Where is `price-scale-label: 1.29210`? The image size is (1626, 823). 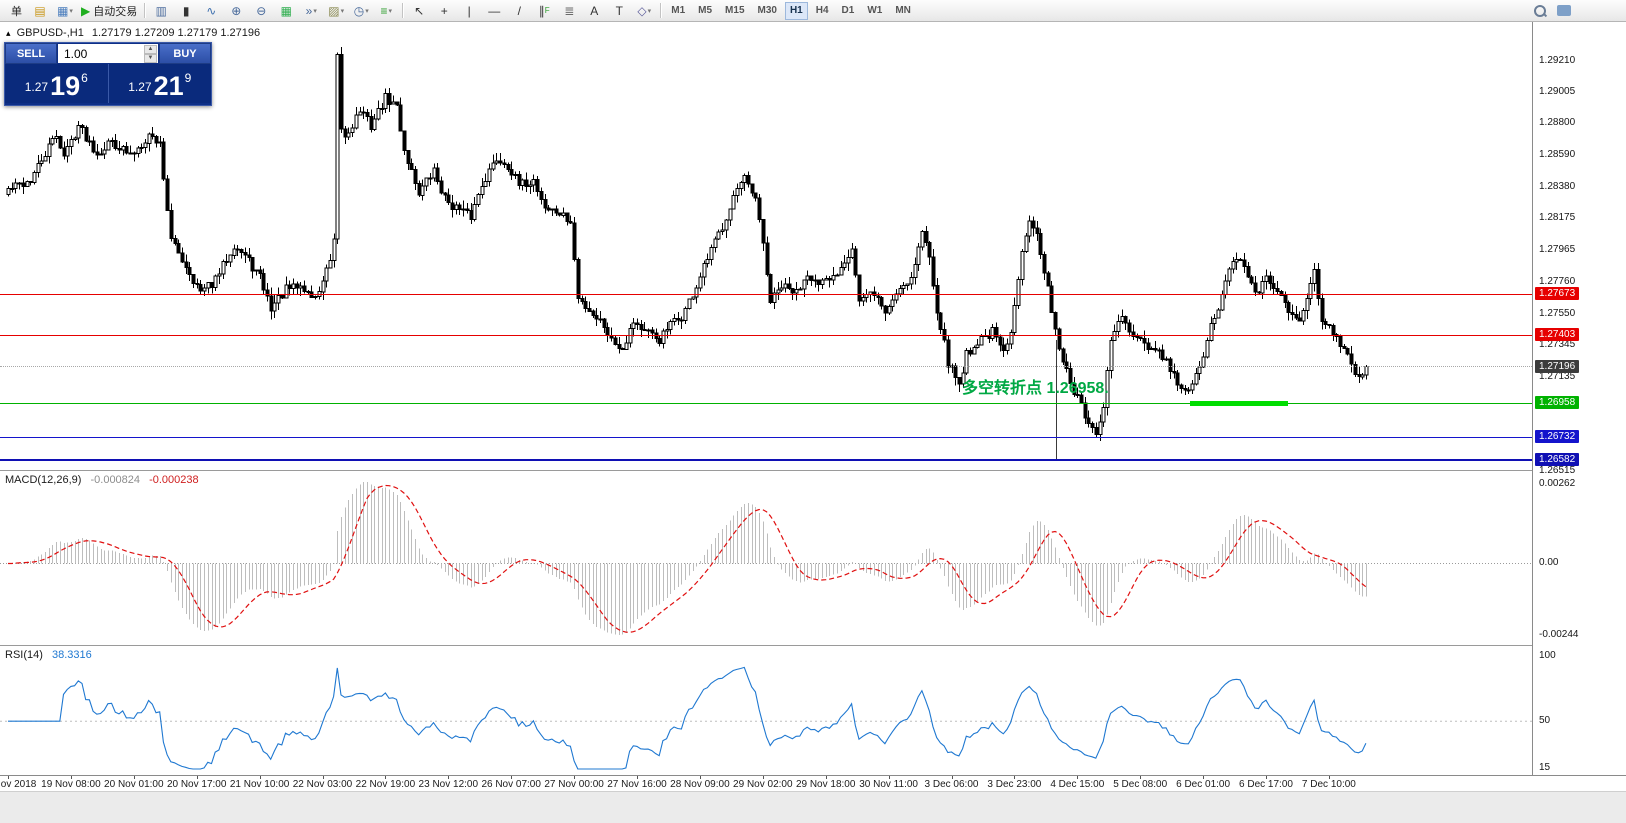 price-scale-label: 1.29210 is located at coordinates (1557, 60).